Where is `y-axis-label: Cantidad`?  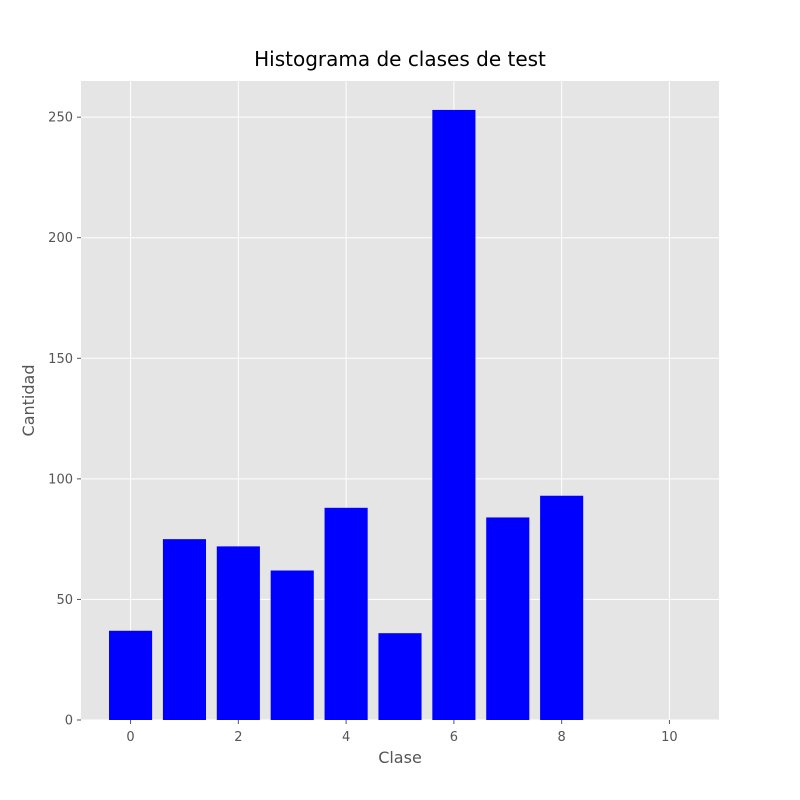
y-axis-label: Cantidad is located at coordinates (28, 401).